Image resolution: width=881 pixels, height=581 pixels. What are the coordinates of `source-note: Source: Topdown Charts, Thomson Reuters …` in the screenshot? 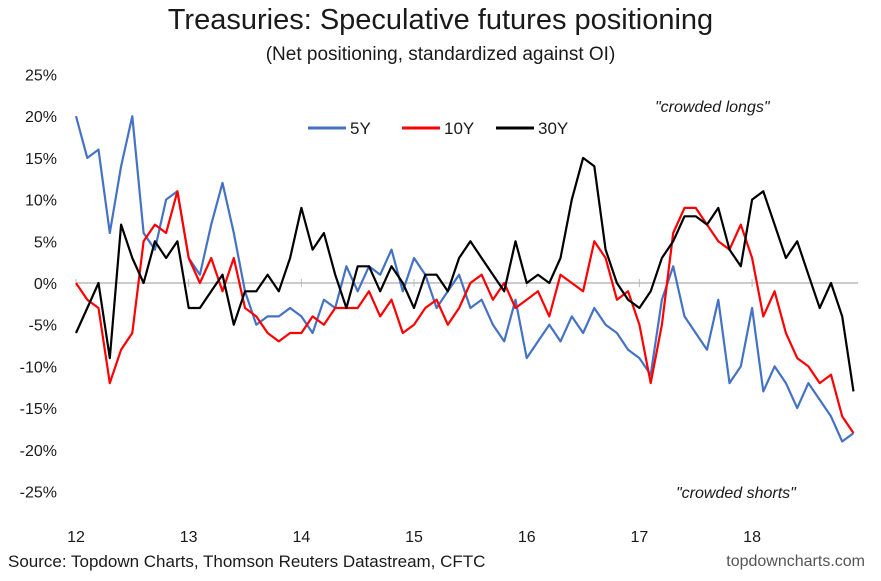 It's located at (247, 561).